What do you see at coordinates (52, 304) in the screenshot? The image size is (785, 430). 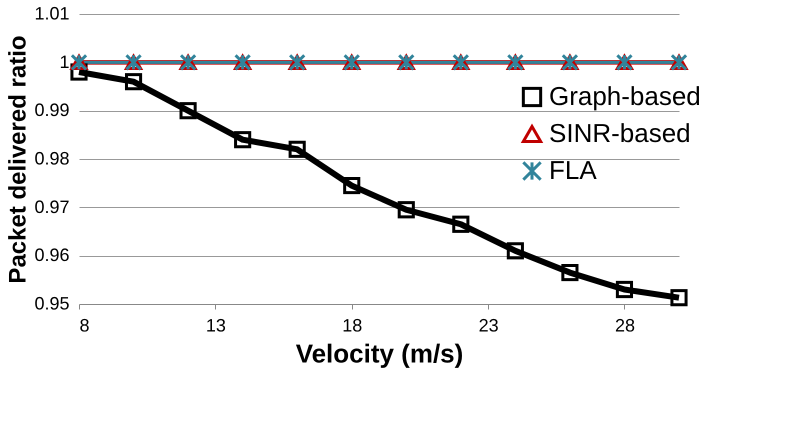 I see `y-tick-label: 0.95` at bounding box center [52, 304].